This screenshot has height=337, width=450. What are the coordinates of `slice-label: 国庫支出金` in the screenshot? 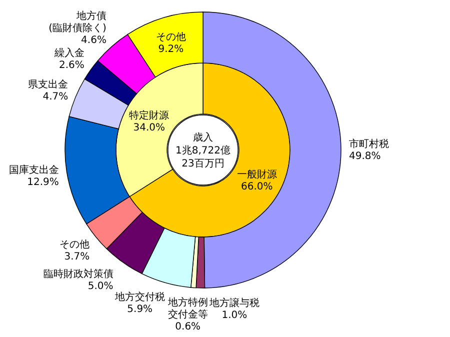 It's located at (33, 170).